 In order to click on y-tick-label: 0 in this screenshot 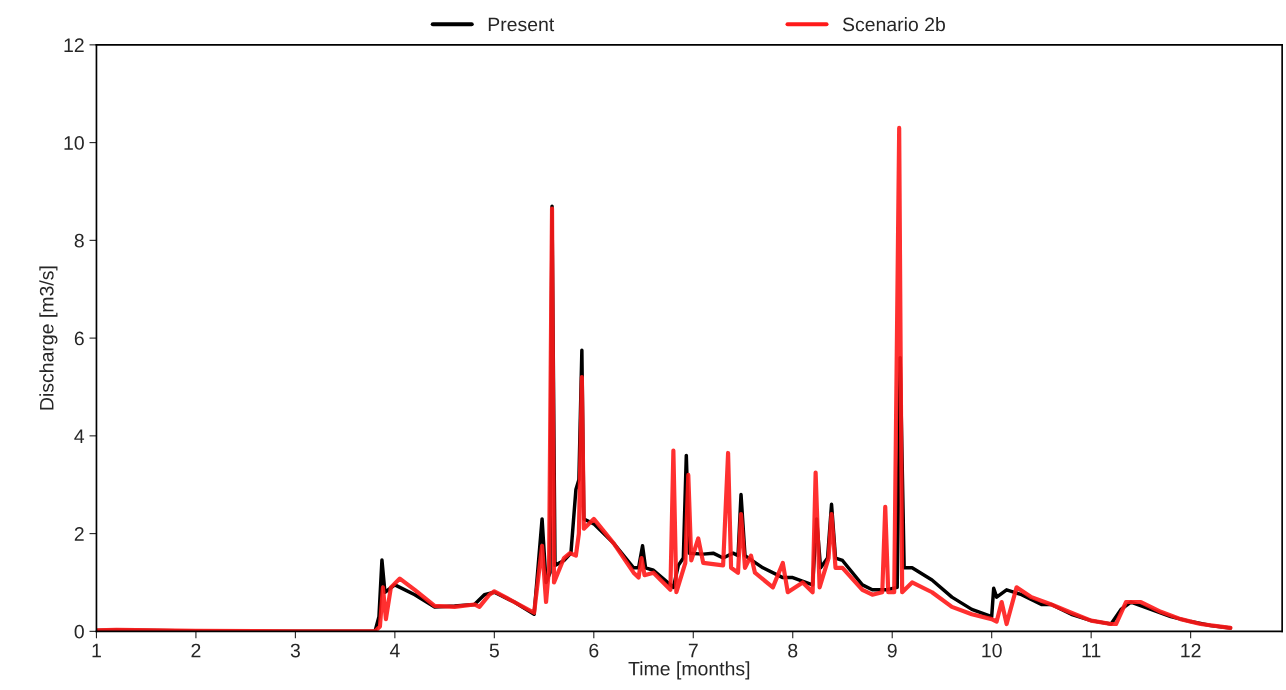, I will do `click(79, 631)`.